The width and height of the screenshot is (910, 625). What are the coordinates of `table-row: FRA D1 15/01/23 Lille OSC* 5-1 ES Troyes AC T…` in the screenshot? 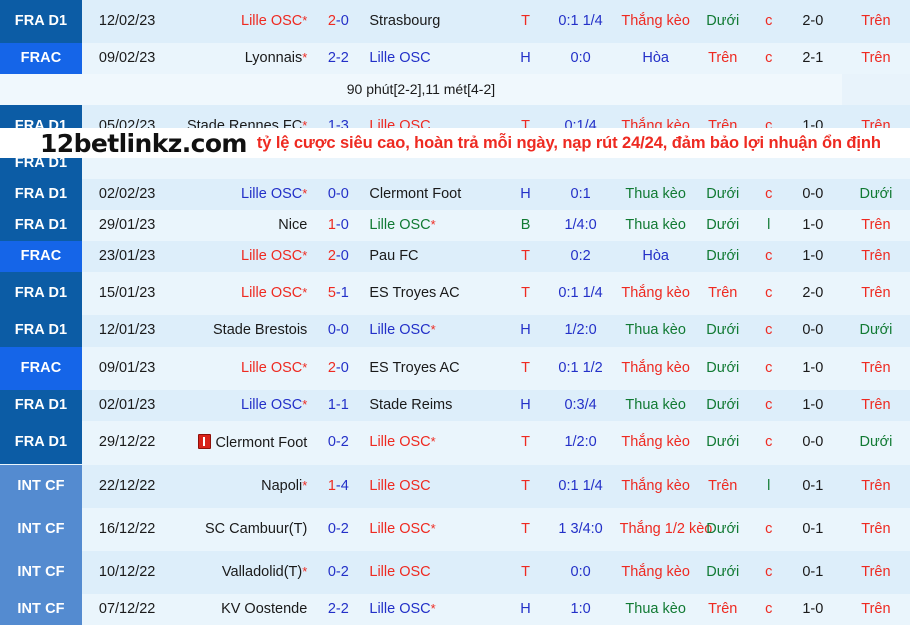 It's located at (455, 294).